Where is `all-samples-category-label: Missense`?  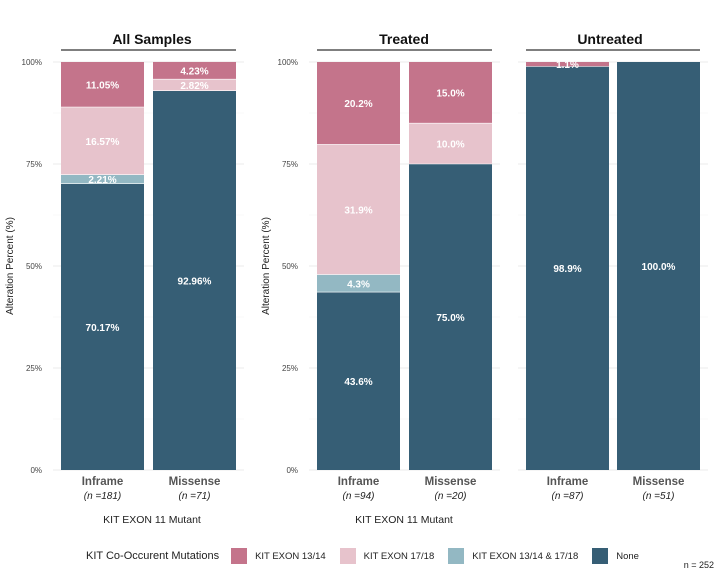
all-samples-category-label: Missense is located at coordinates (195, 482).